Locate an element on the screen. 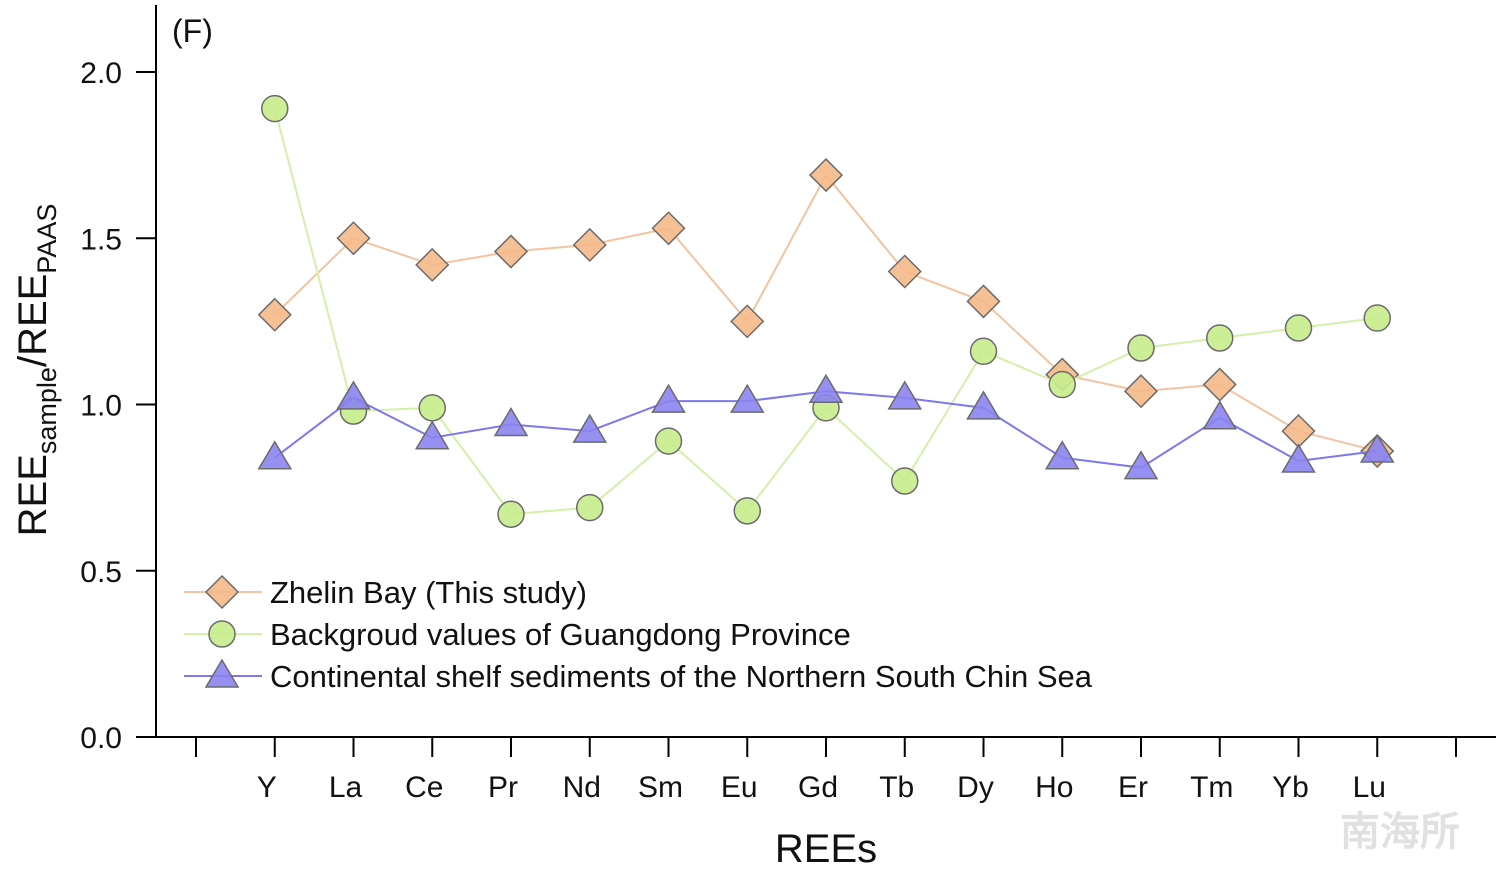  x-tick-label: Tm is located at coordinates (1211, 787).